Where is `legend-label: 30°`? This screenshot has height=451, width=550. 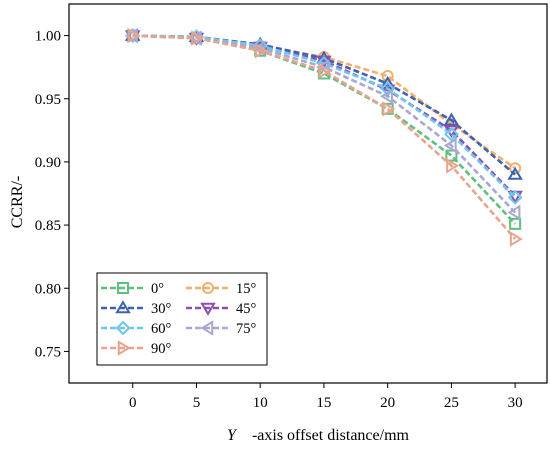 legend-label: 30° is located at coordinates (161, 309).